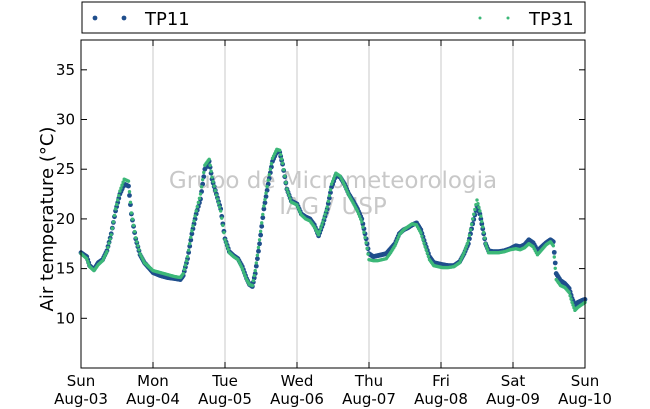 Image resolution: width=650 pixels, height=409 pixels. I want to click on x-tick-label-date: Aug-10, so click(585, 399).